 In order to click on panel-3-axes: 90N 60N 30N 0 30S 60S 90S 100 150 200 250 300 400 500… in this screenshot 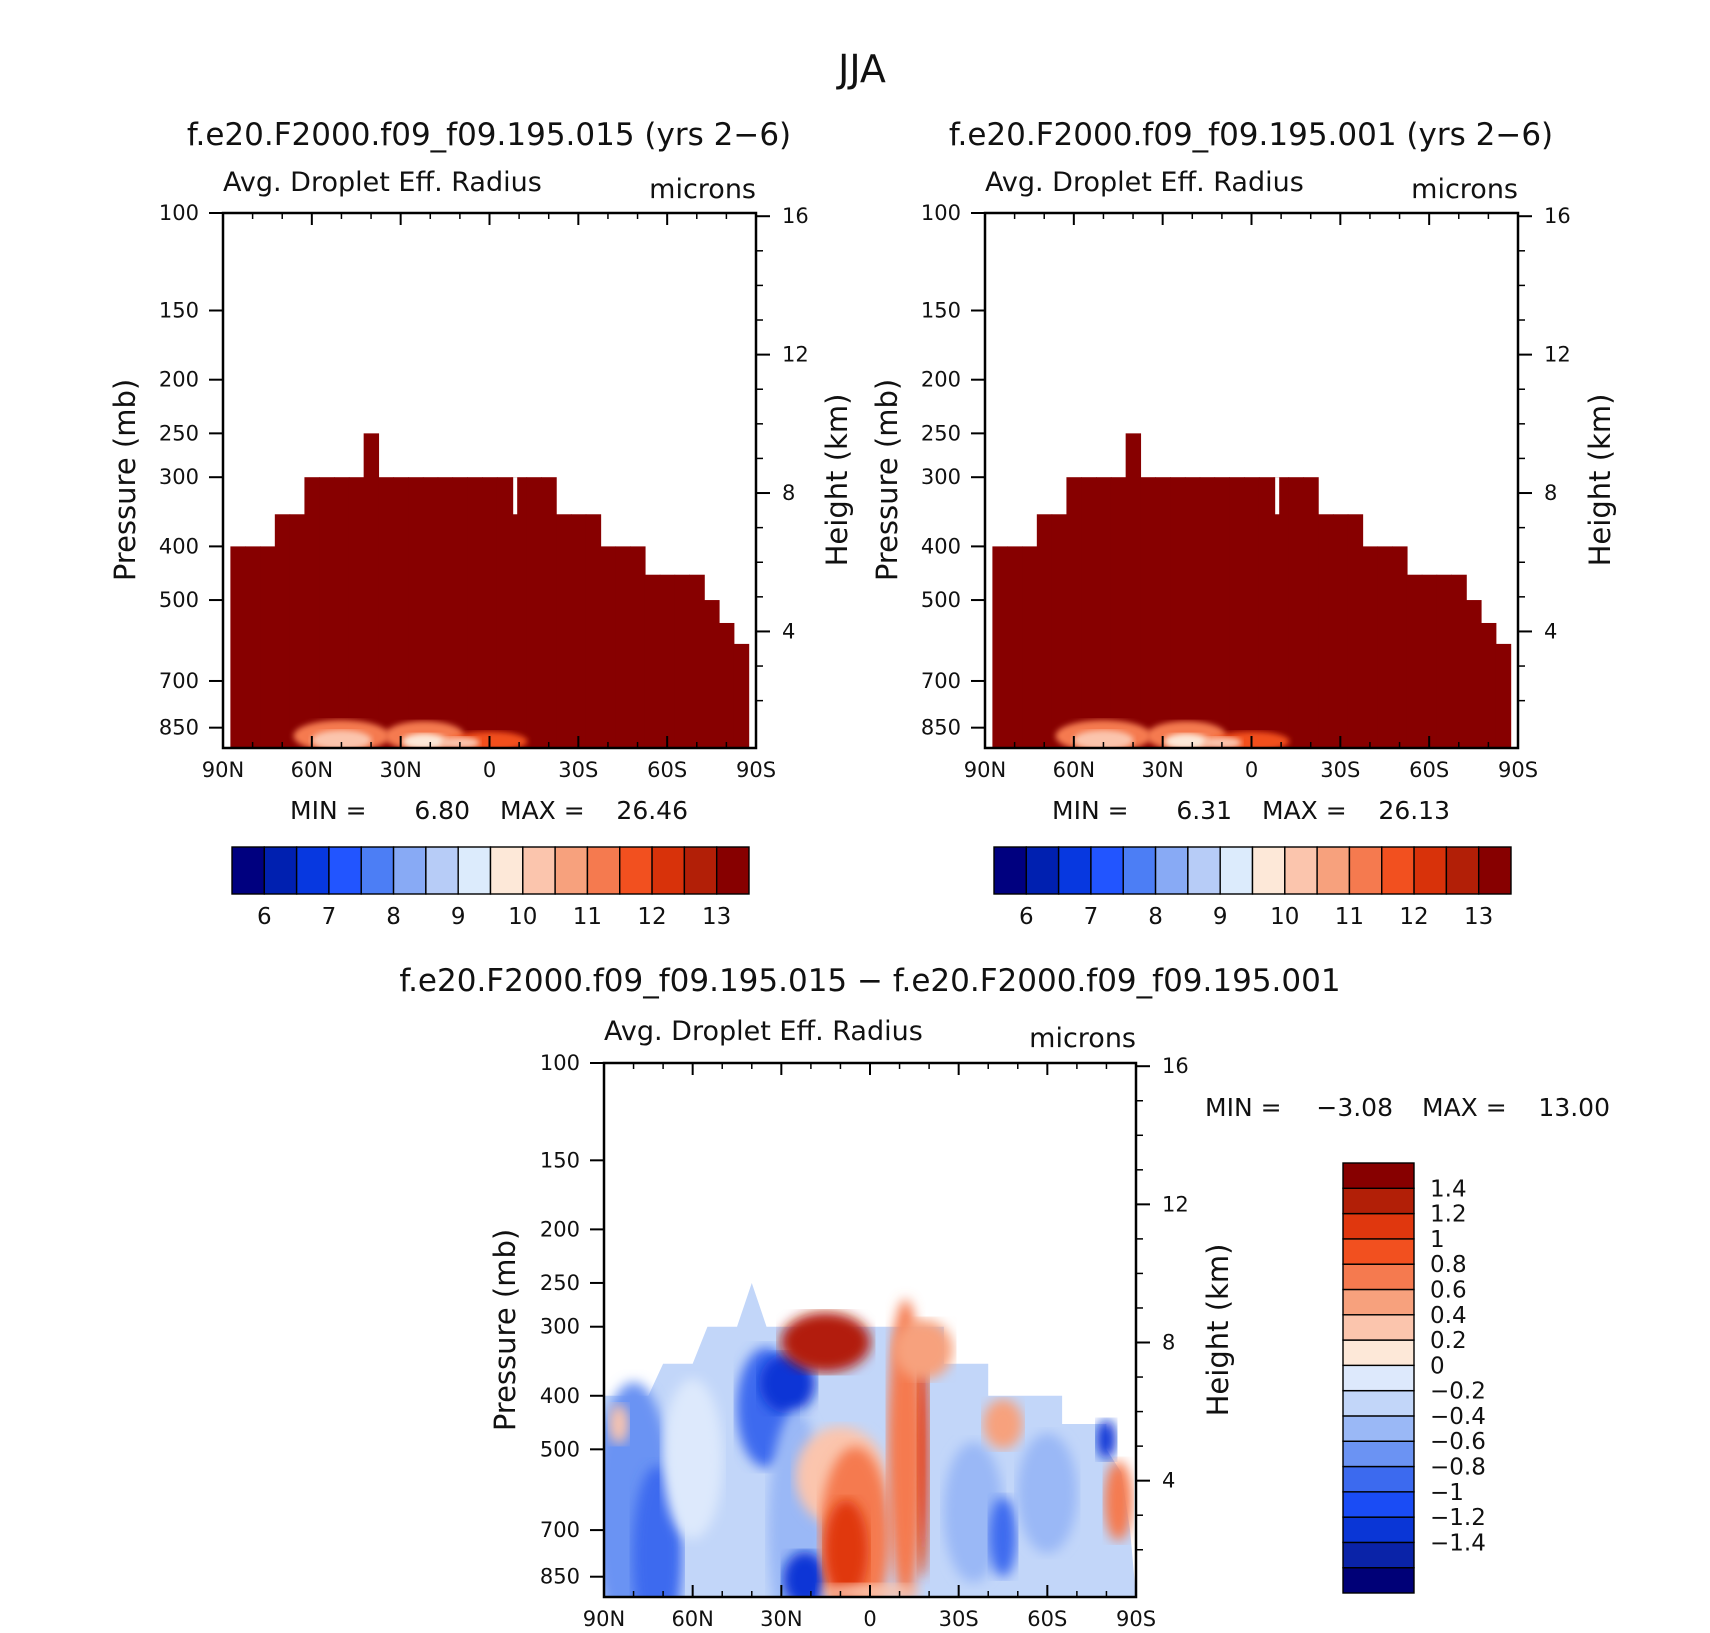, I will do `click(864, 1341)`.